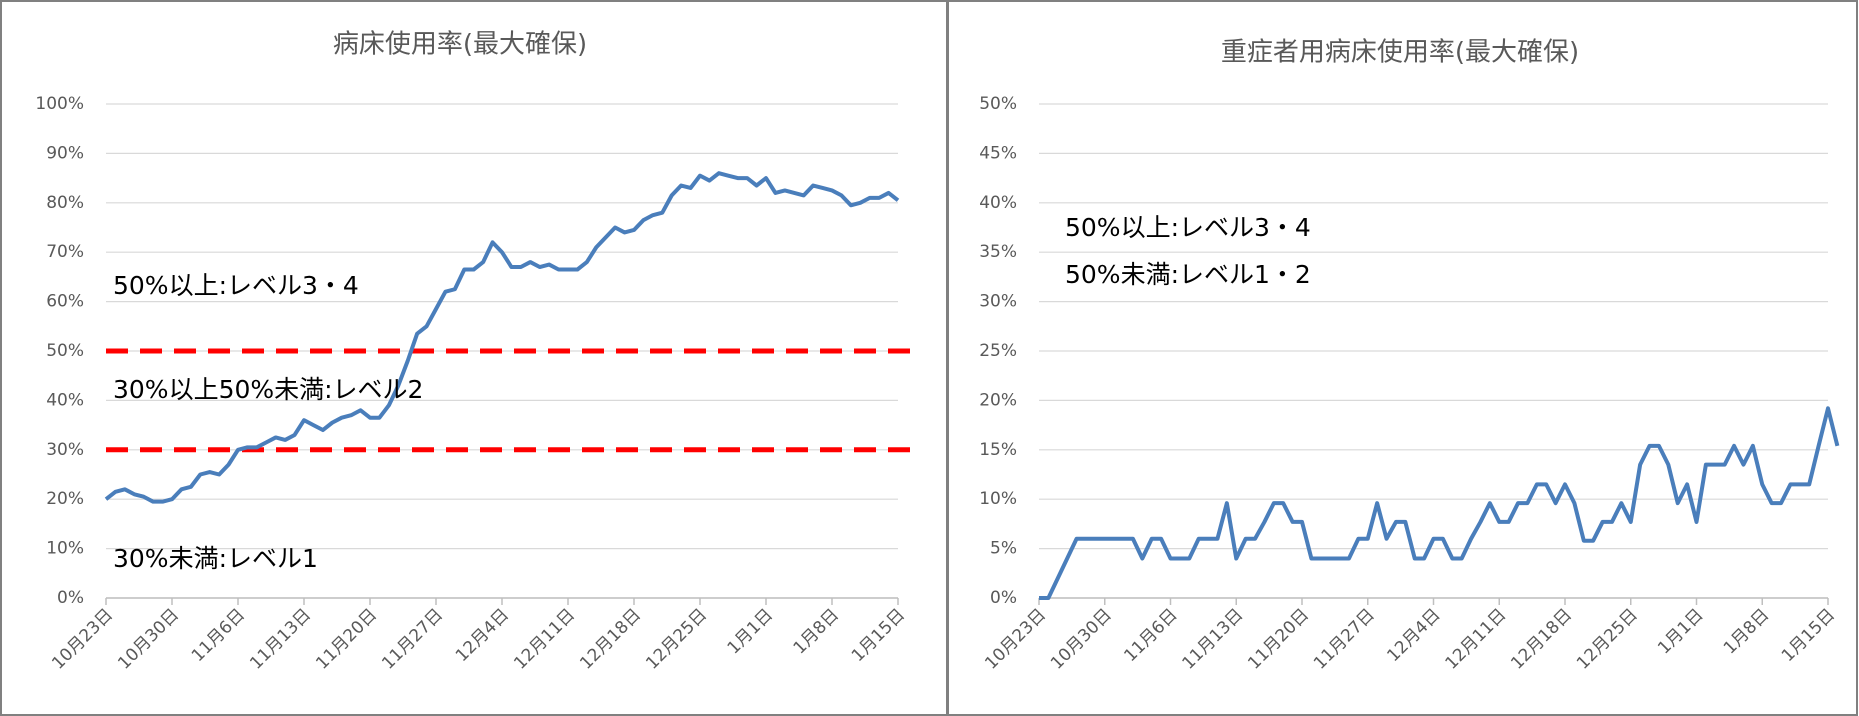 This screenshot has height=716, width=1859. Describe the element at coordinates (59, 104) in the screenshot. I see `y-tick-label: 100%` at that location.